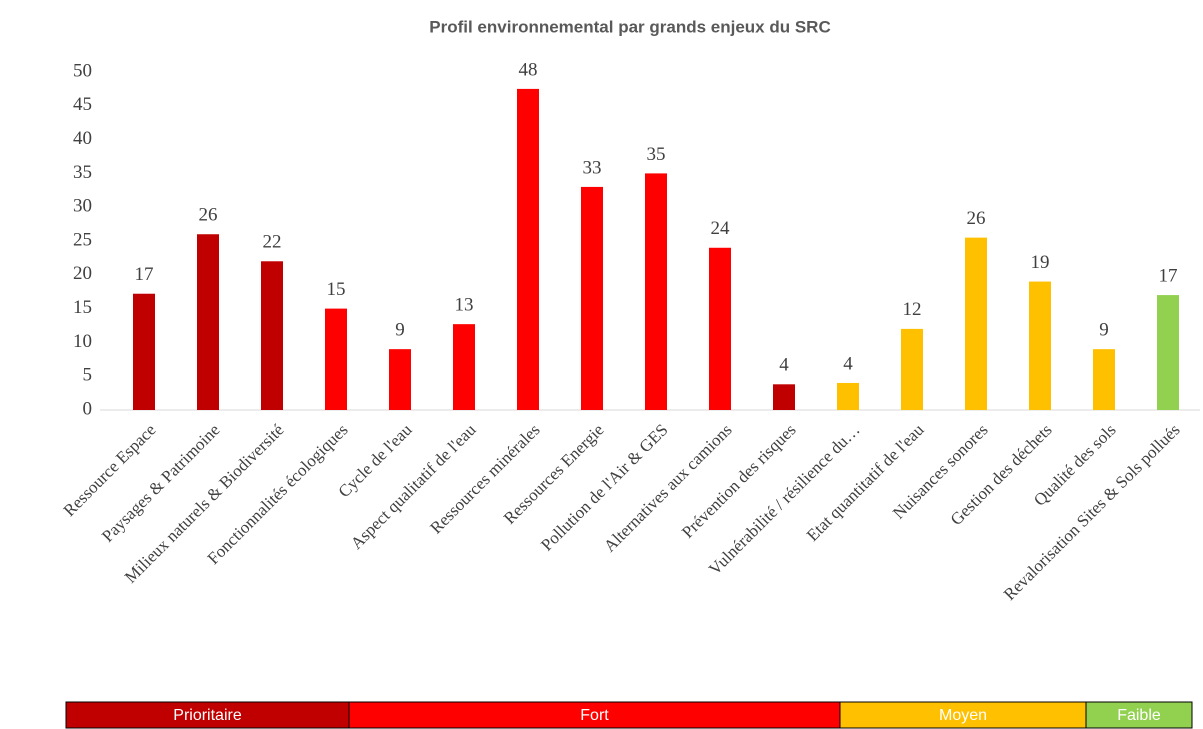 This screenshot has height=729, width=1203. What do you see at coordinates (912, 309) in the screenshot?
I see `value-label: 12` at bounding box center [912, 309].